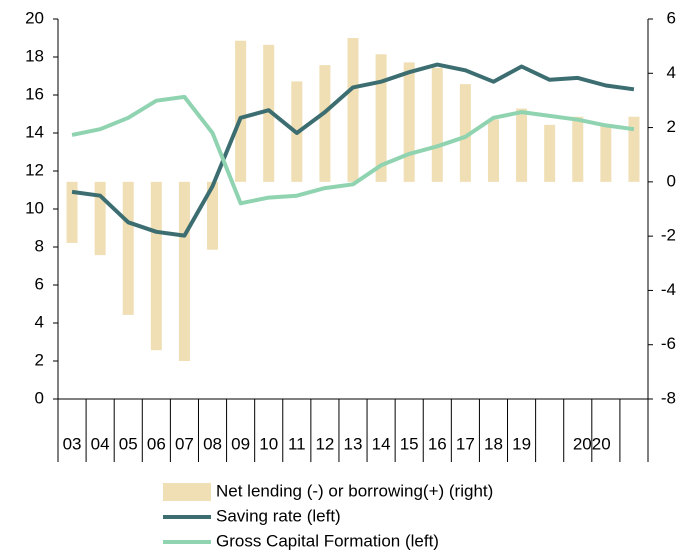  What do you see at coordinates (39, 283) in the screenshot?
I see `y-tick-label: 6` at bounding box center [39, 283].